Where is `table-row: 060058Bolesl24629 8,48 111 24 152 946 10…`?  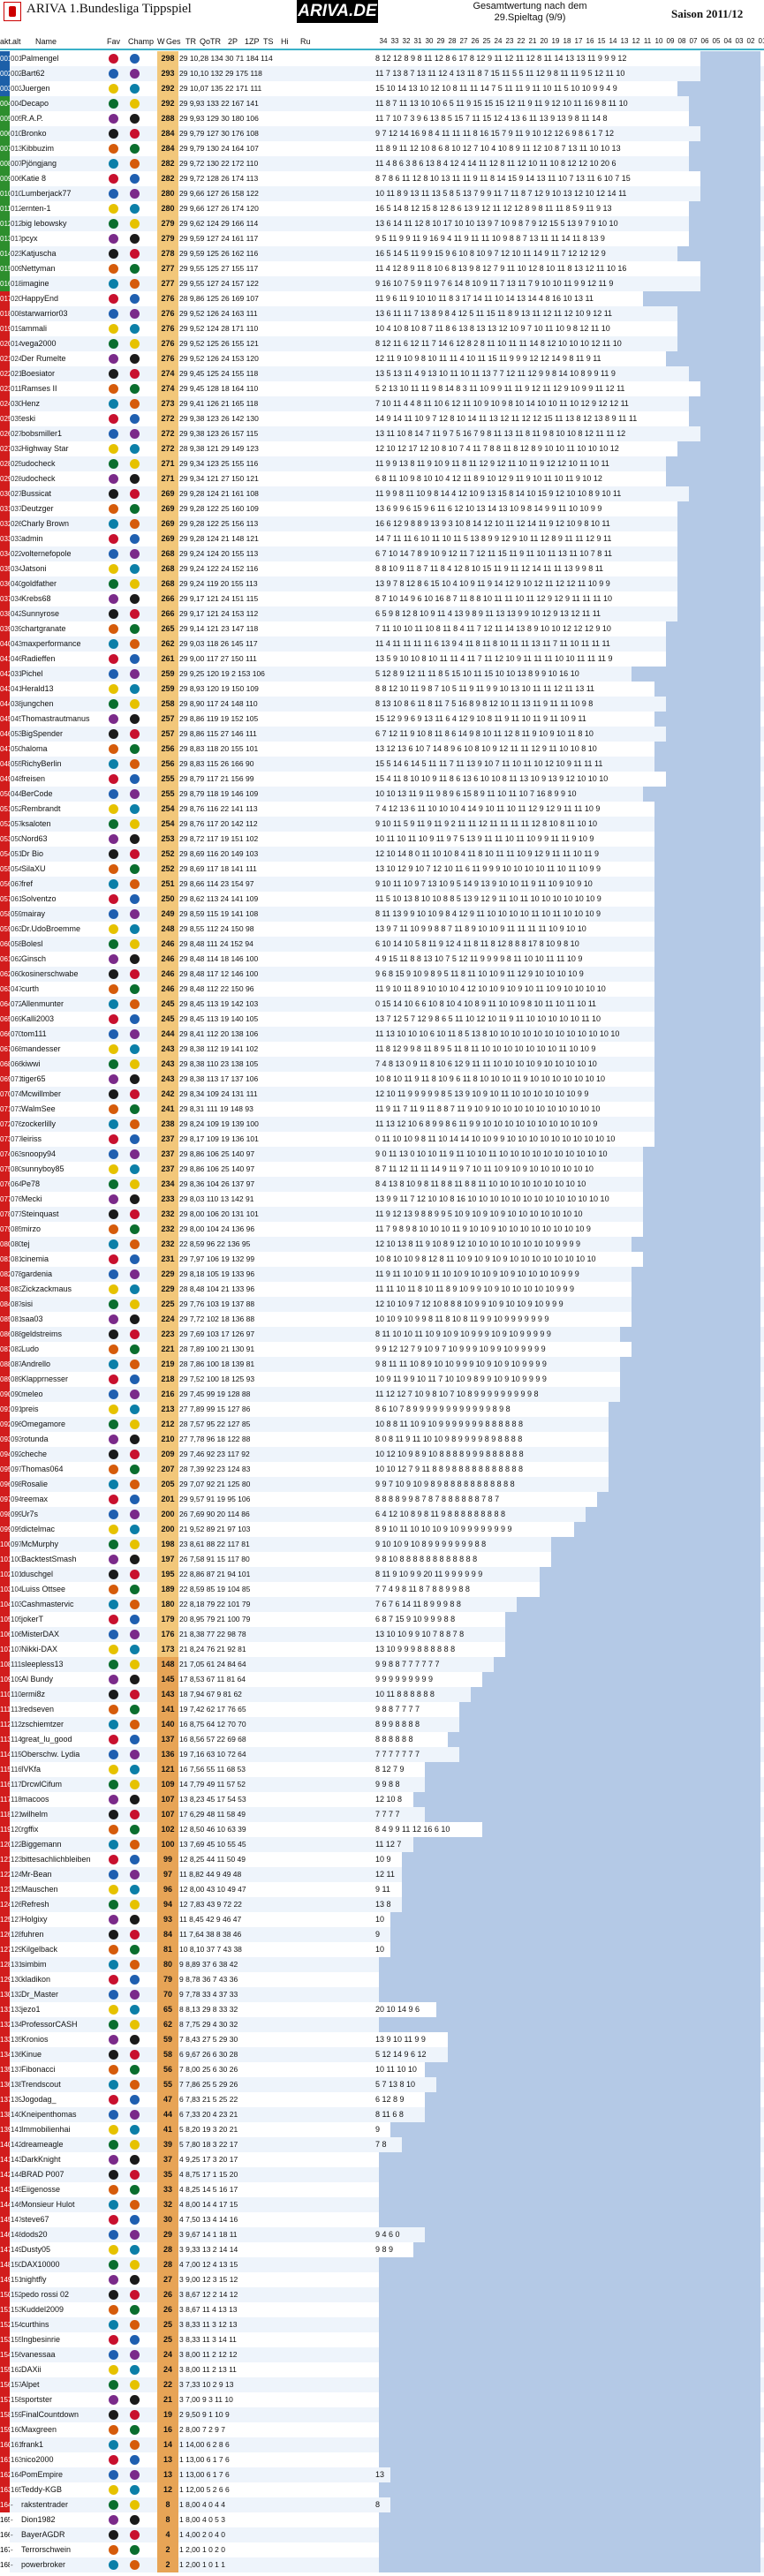
table-row: 060058Bolesl24629 8,48 111 24 152 946 10… is located at coordinates (382, 945).